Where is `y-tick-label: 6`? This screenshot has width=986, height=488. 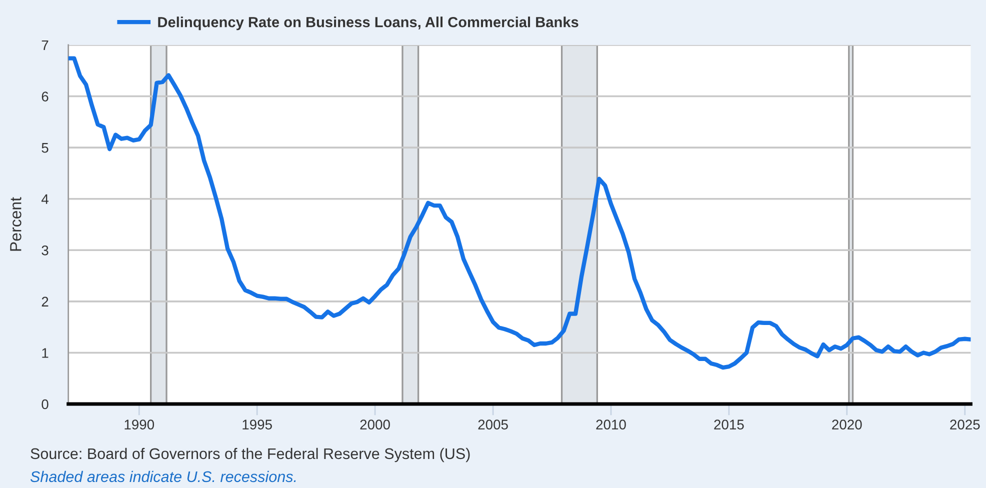
y-tick-label: 6 is located at coordinates (45, 97).